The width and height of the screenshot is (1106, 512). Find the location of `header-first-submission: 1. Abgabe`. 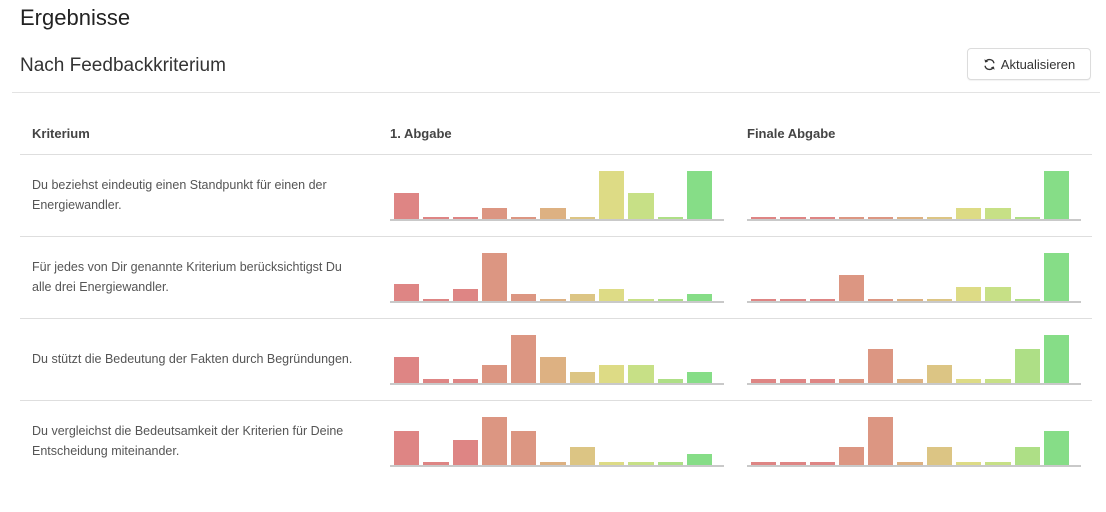

header-first-submission: 1. Abgabe is located at coordinates (556, 134).